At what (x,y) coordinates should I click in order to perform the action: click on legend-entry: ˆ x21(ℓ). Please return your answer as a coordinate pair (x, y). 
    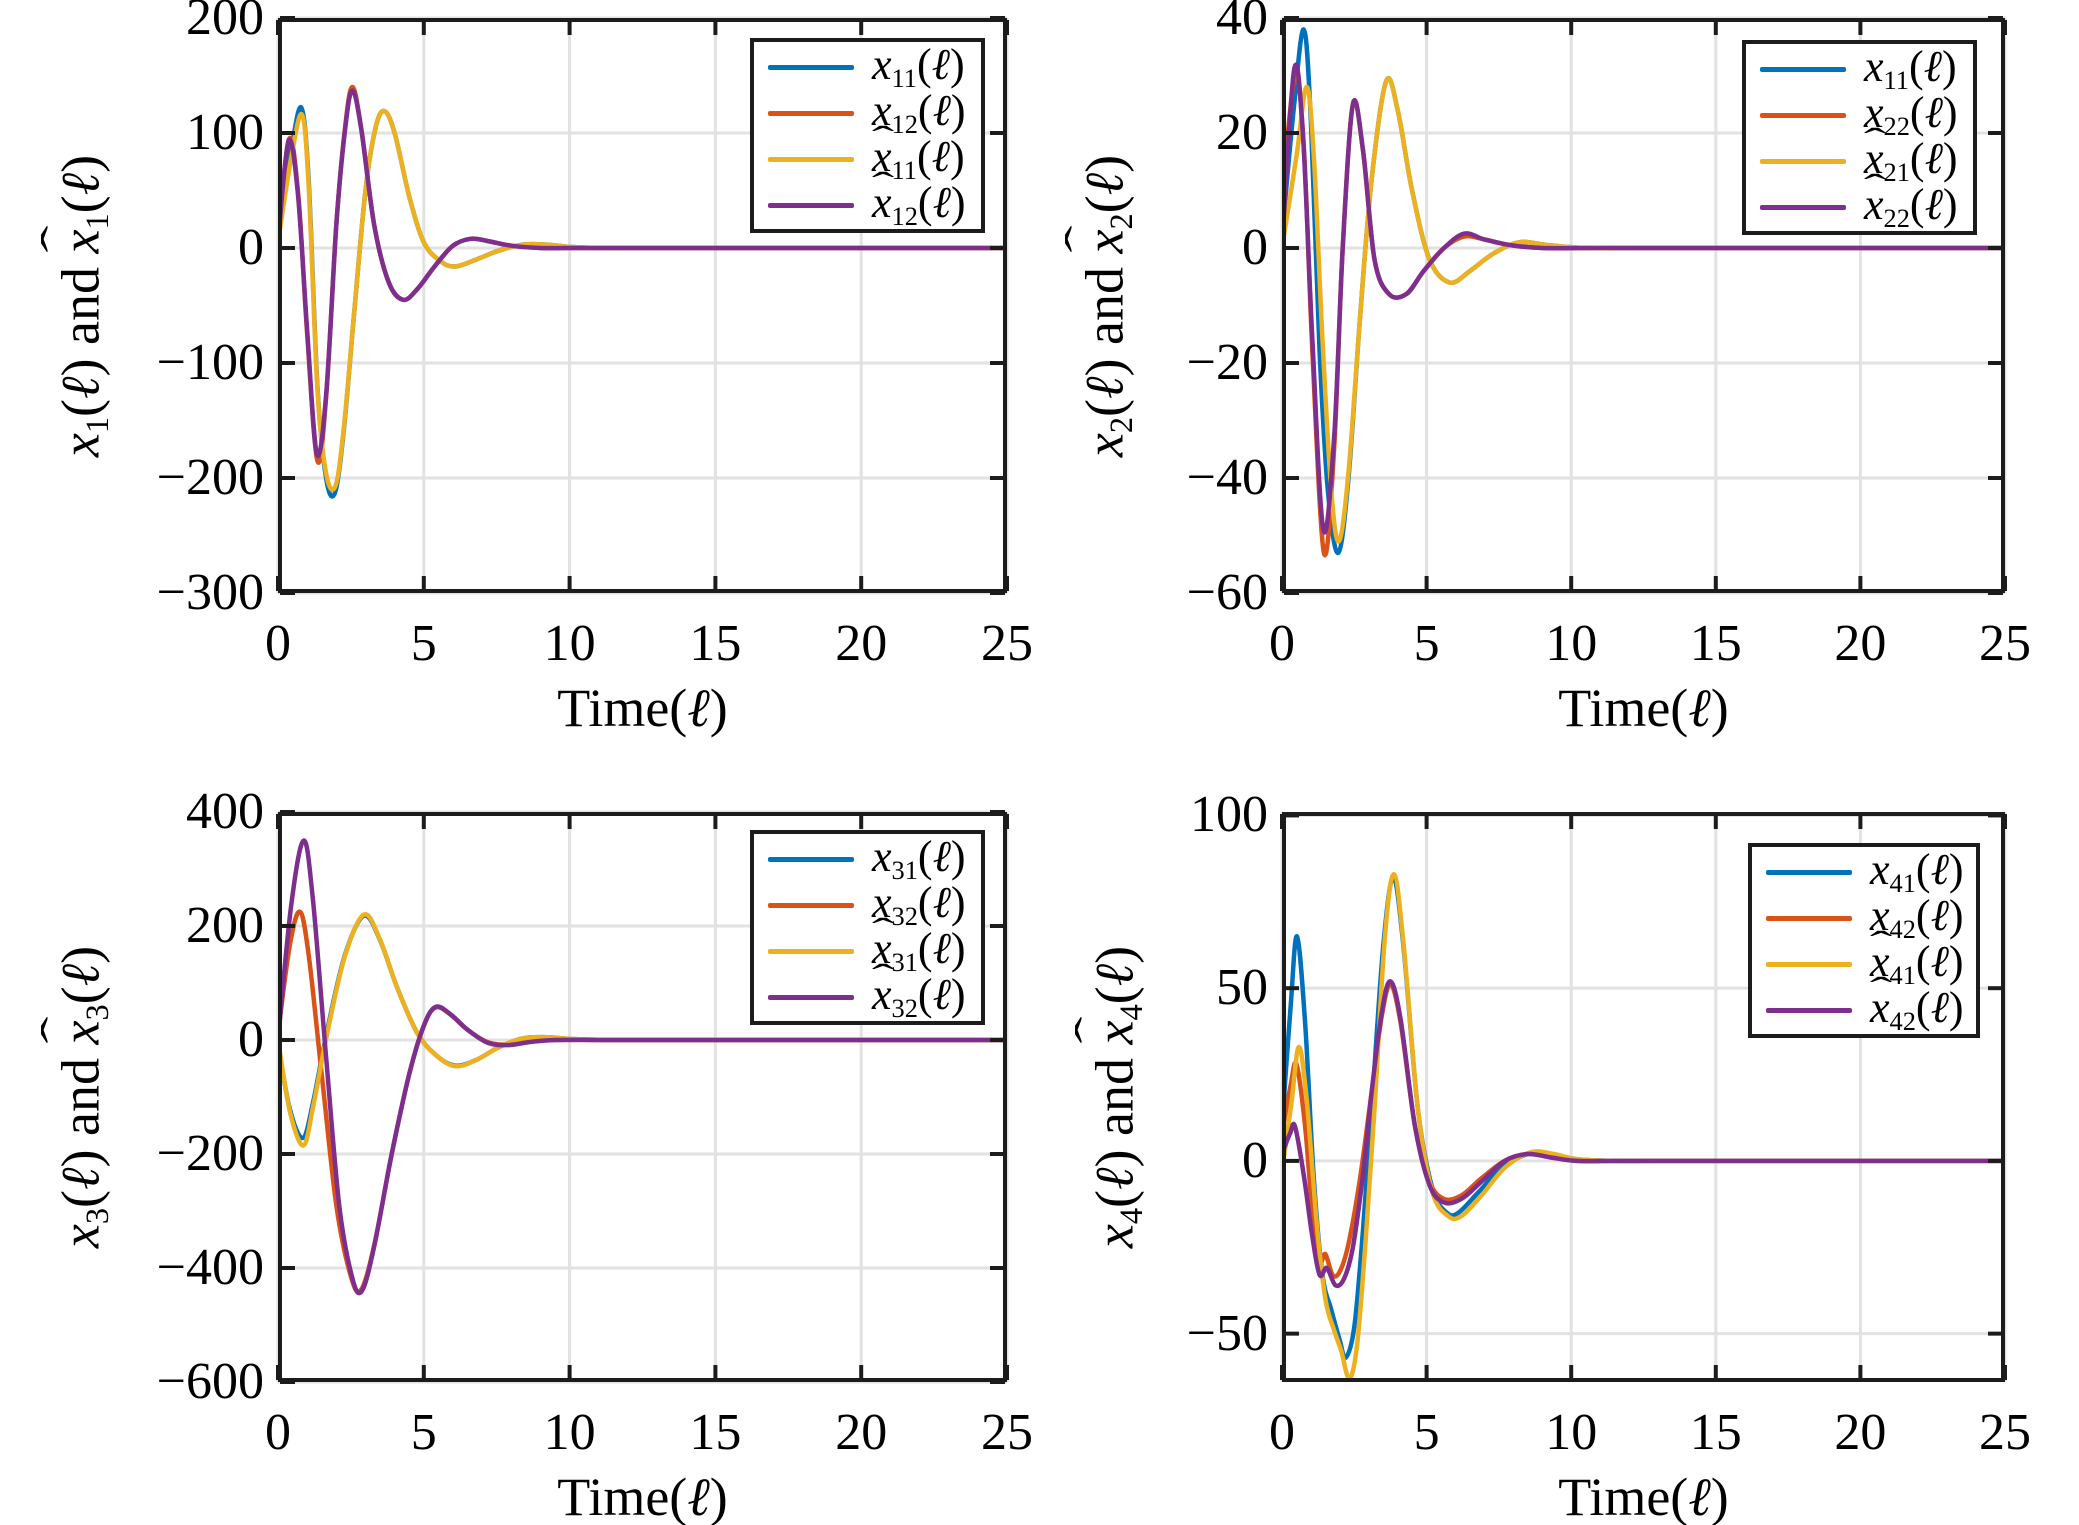
    Looking at the image, I should click on (1859, 154).